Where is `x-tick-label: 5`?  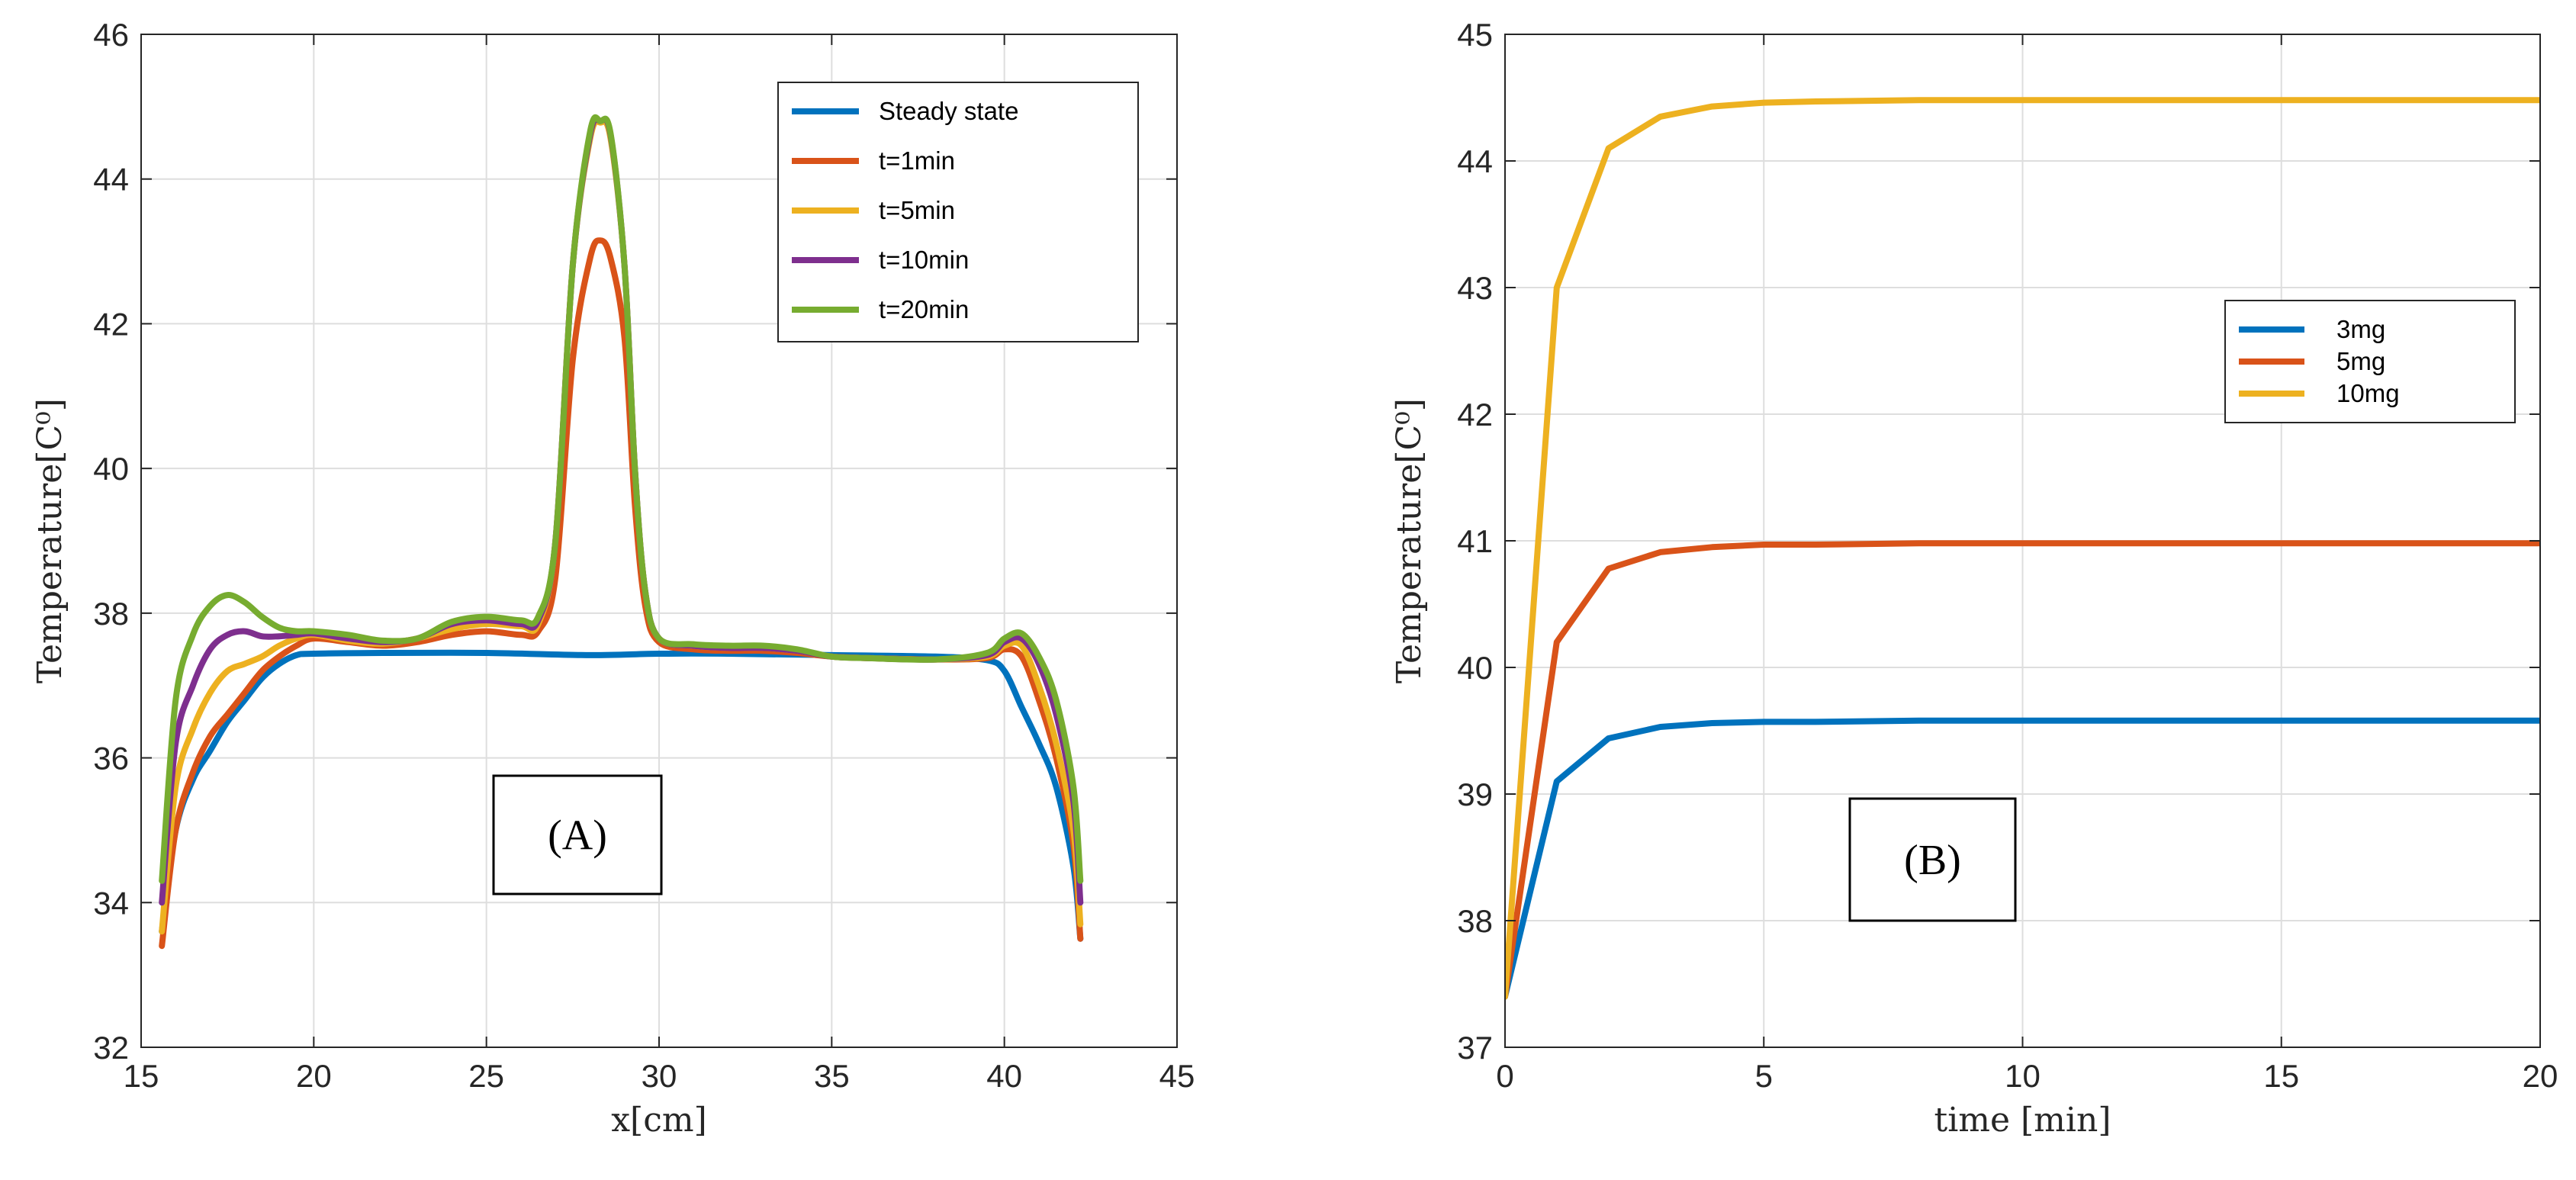
x-tick-label: 5 is located at coordinates (1764, 1076).